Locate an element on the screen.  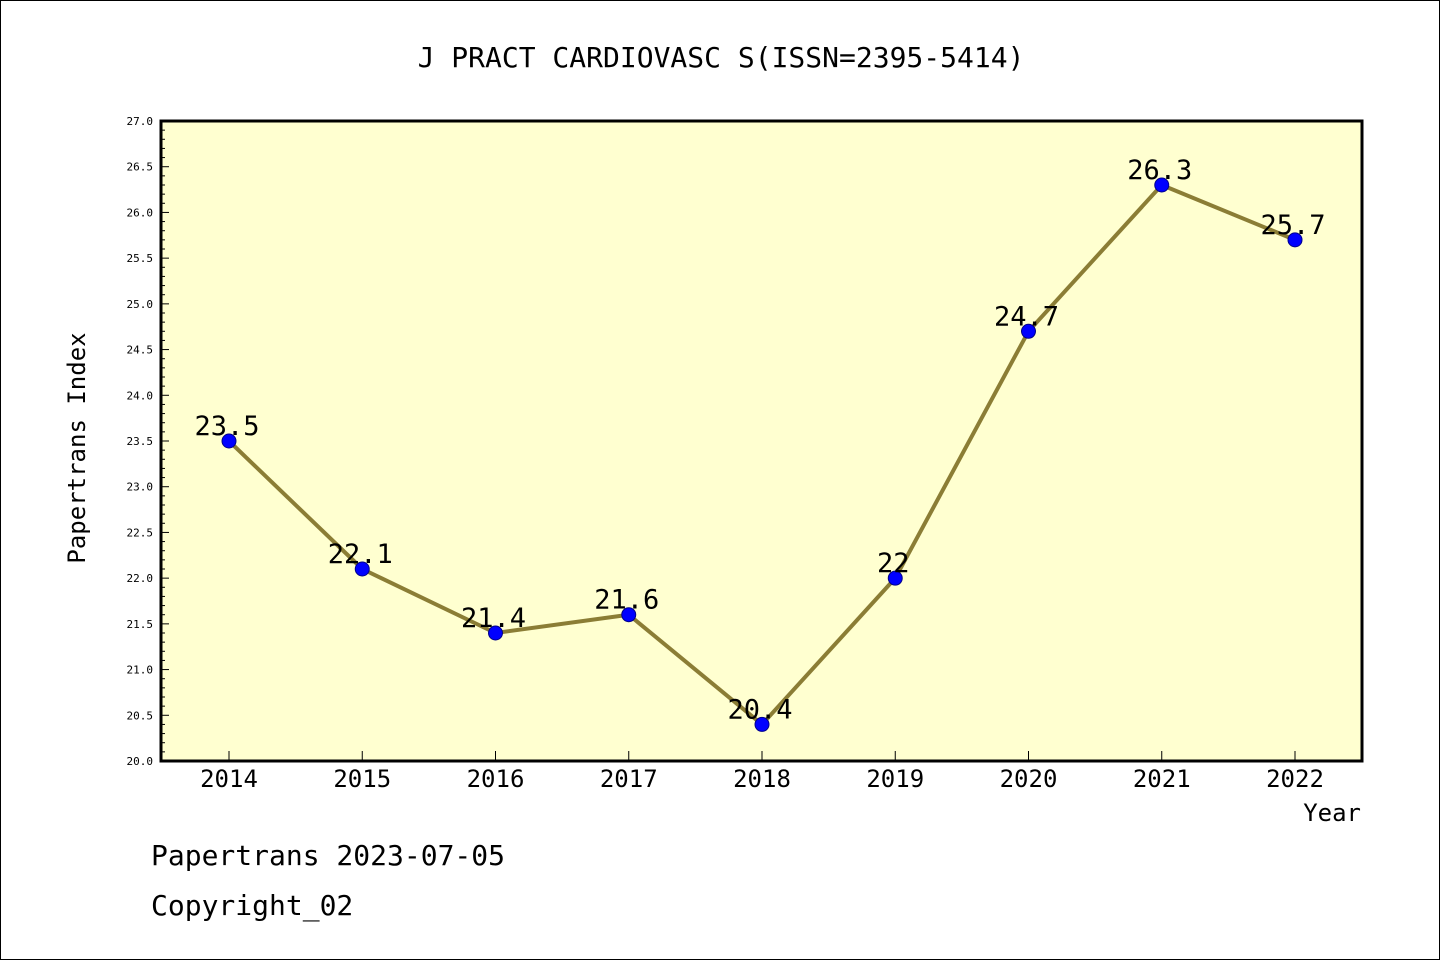
data-label: 26.3 is located at coordinates (1159, 170).